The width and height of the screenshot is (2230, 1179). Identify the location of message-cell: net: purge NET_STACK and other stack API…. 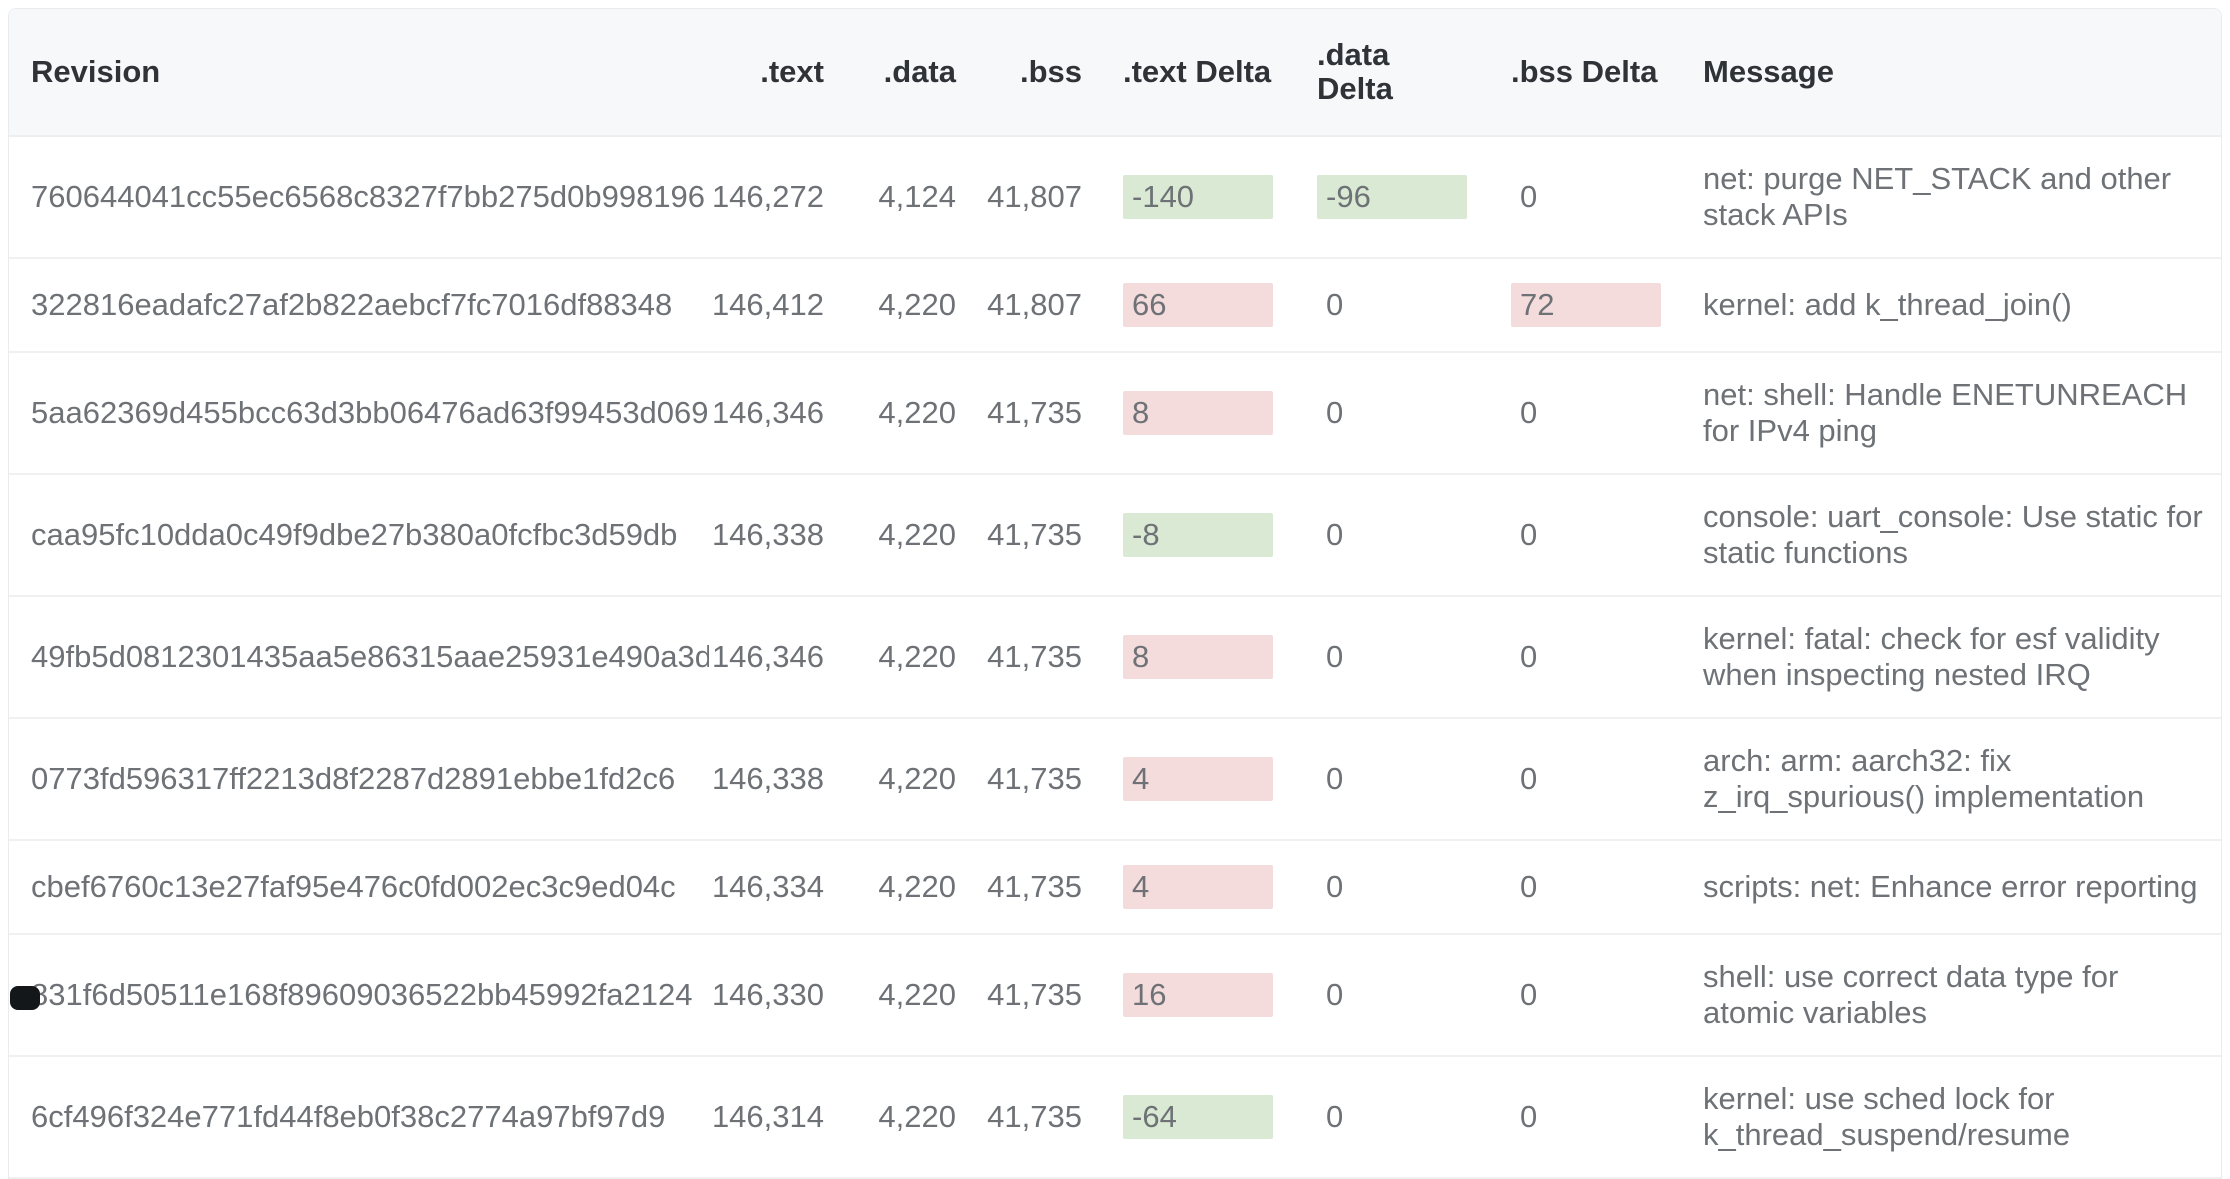
(1942, 197).